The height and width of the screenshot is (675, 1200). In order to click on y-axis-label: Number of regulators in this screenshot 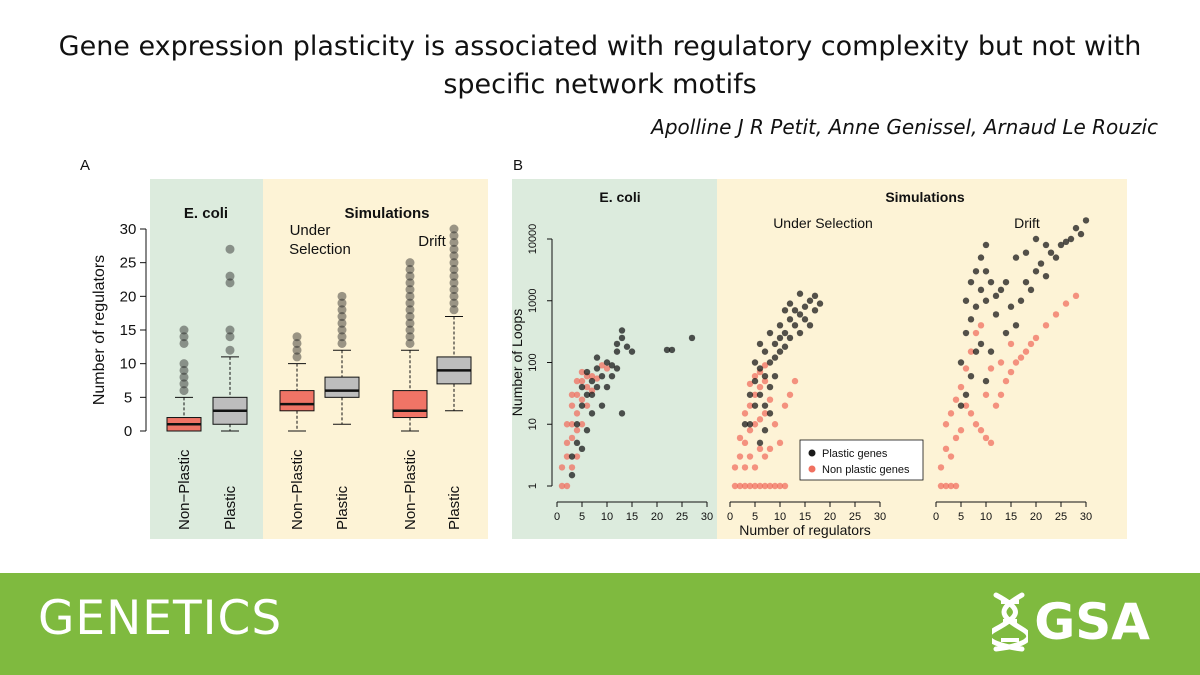, I will do `click(99, 330)`.